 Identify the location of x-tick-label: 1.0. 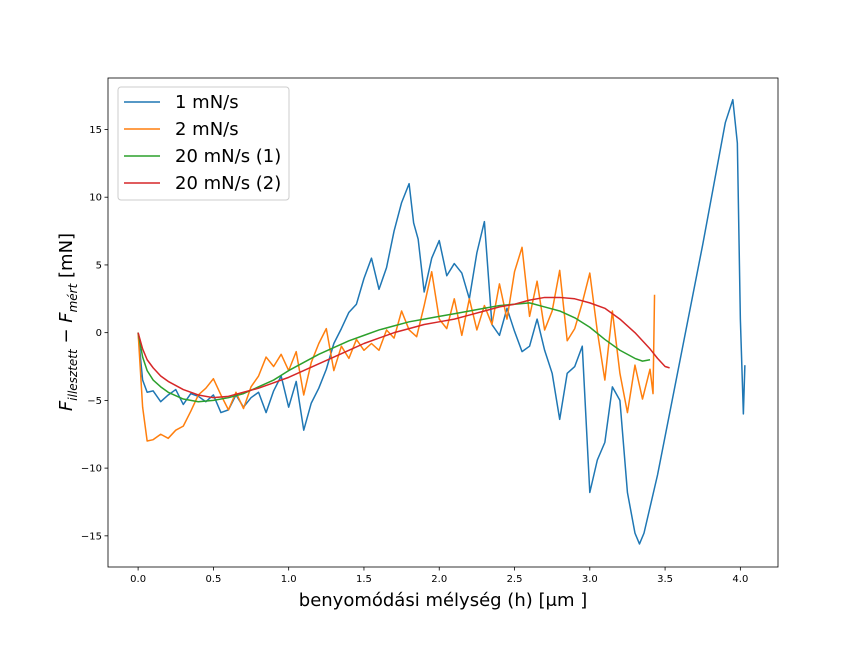
(289, 579).